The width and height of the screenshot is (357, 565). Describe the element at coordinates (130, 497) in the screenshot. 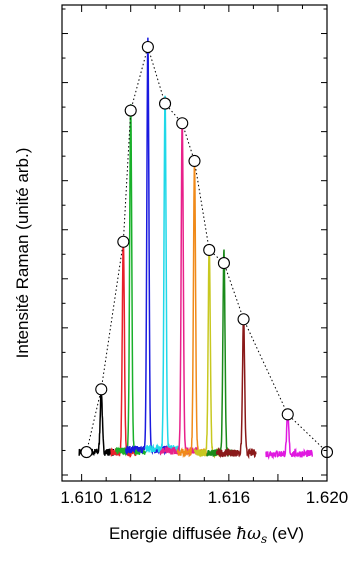

I see `x-tick-label: 1.612` at that location.